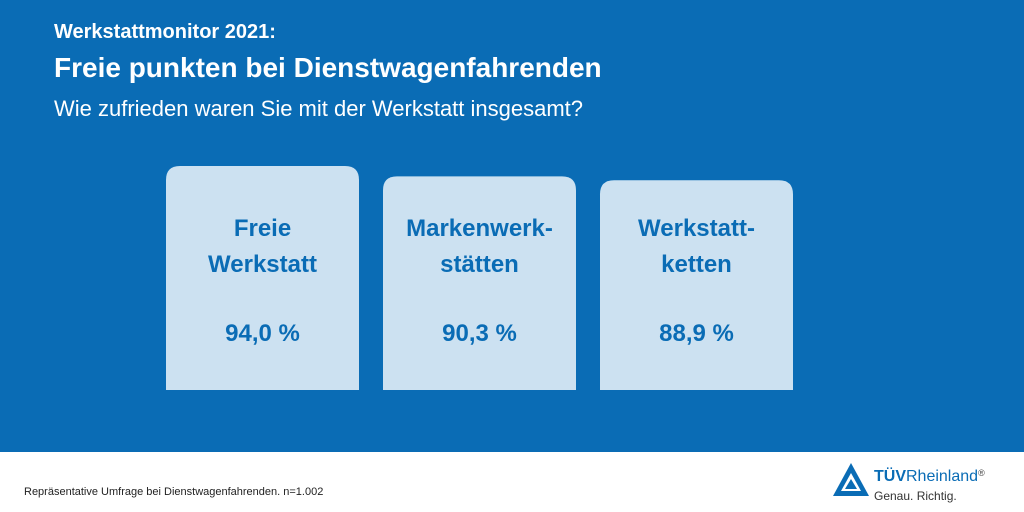 This screenshot has width=1024, height=512. Describe the element at coordinates (915, 496) in the screenshot. I see `logo-tagline: Genau. Richtig.` at that location.